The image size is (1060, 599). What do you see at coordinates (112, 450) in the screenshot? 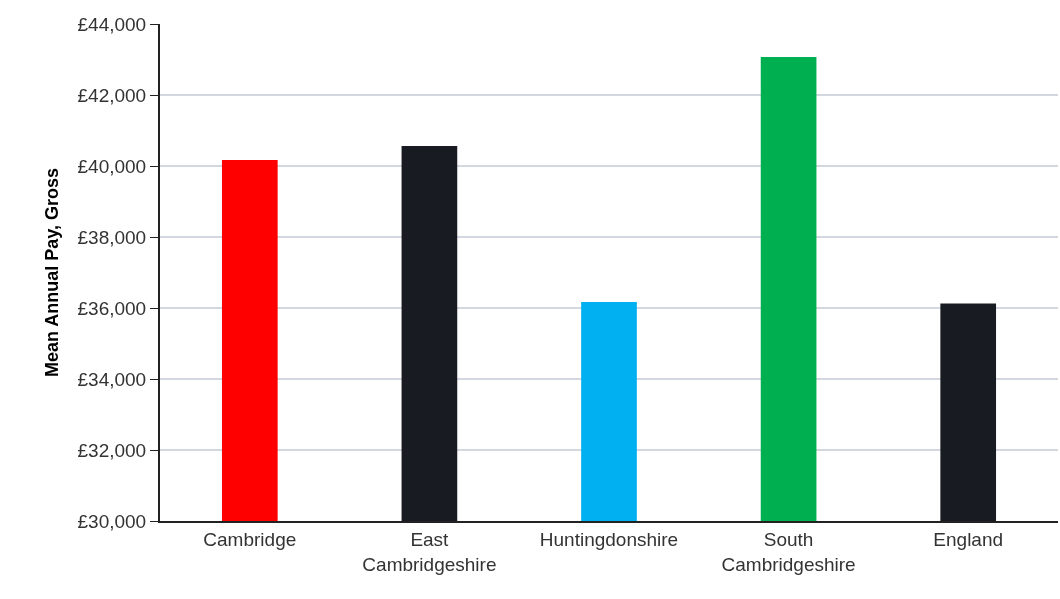
I see `y-tick-label: £32,000` at bounding box center [112, 450].